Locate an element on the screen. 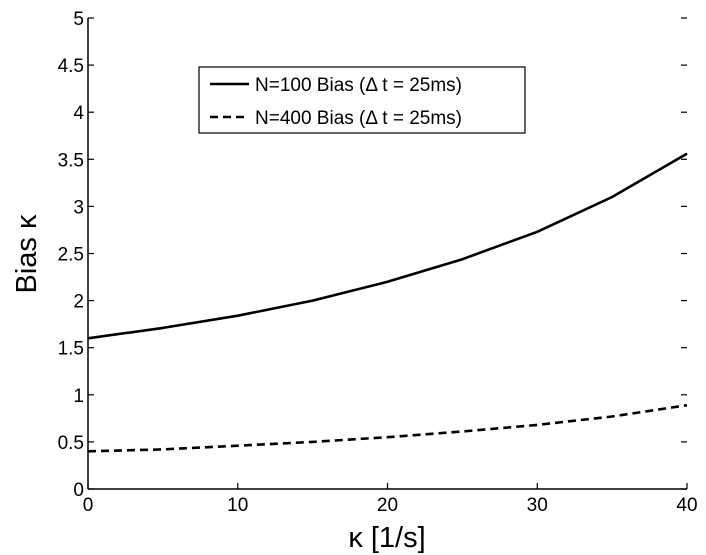  legend-box is located at coordinates (362, 100).